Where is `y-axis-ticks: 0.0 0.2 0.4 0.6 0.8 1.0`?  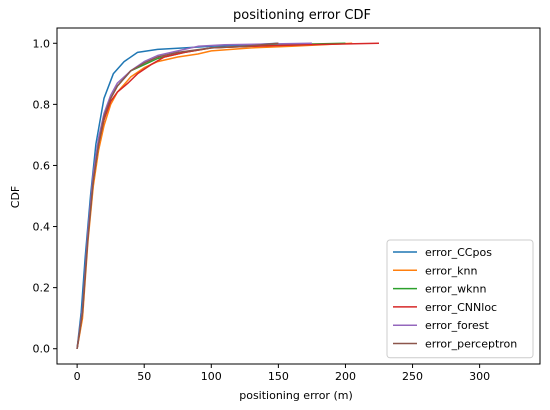 y-axis-ticks: 0.0 0.2 0.4 0.6 0.8 1.0 is located at coordinates (45, 196).